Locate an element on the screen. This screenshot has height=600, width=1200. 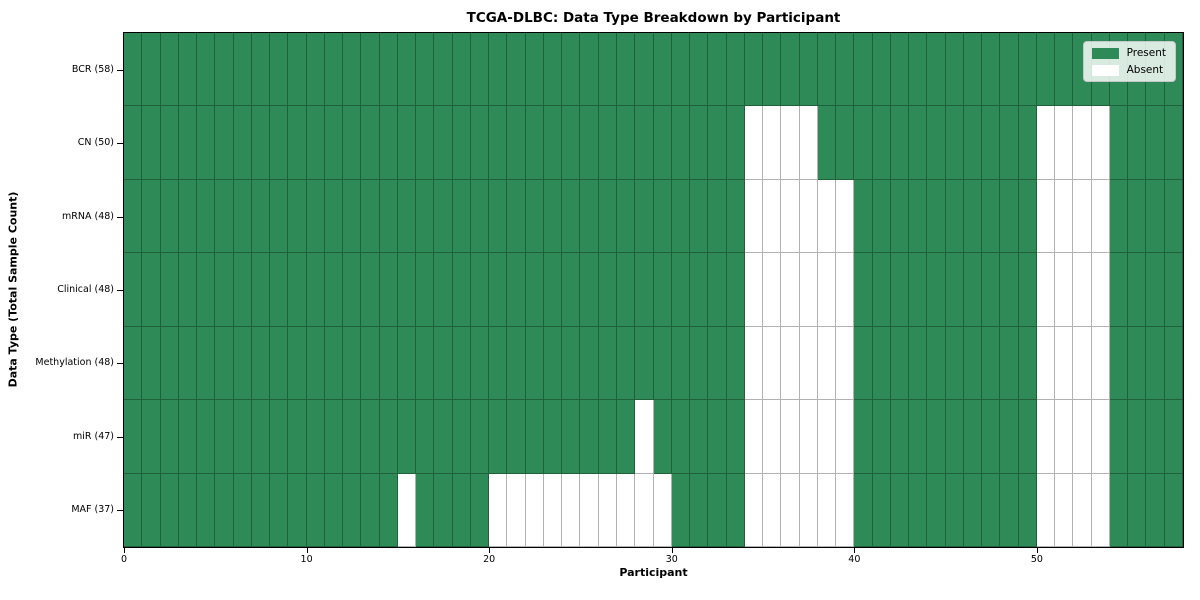
x-tick-label: 20 is located at coordinates (489, 559).